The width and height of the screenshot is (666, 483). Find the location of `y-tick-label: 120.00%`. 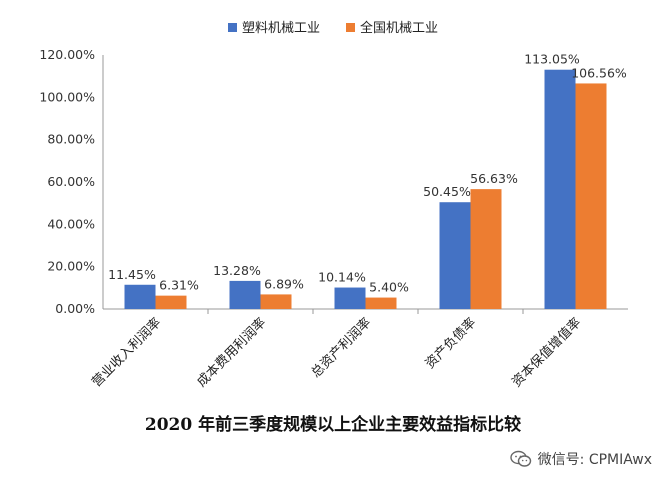

y-tick-label: 120.00% is located at coordinates (67, 54).